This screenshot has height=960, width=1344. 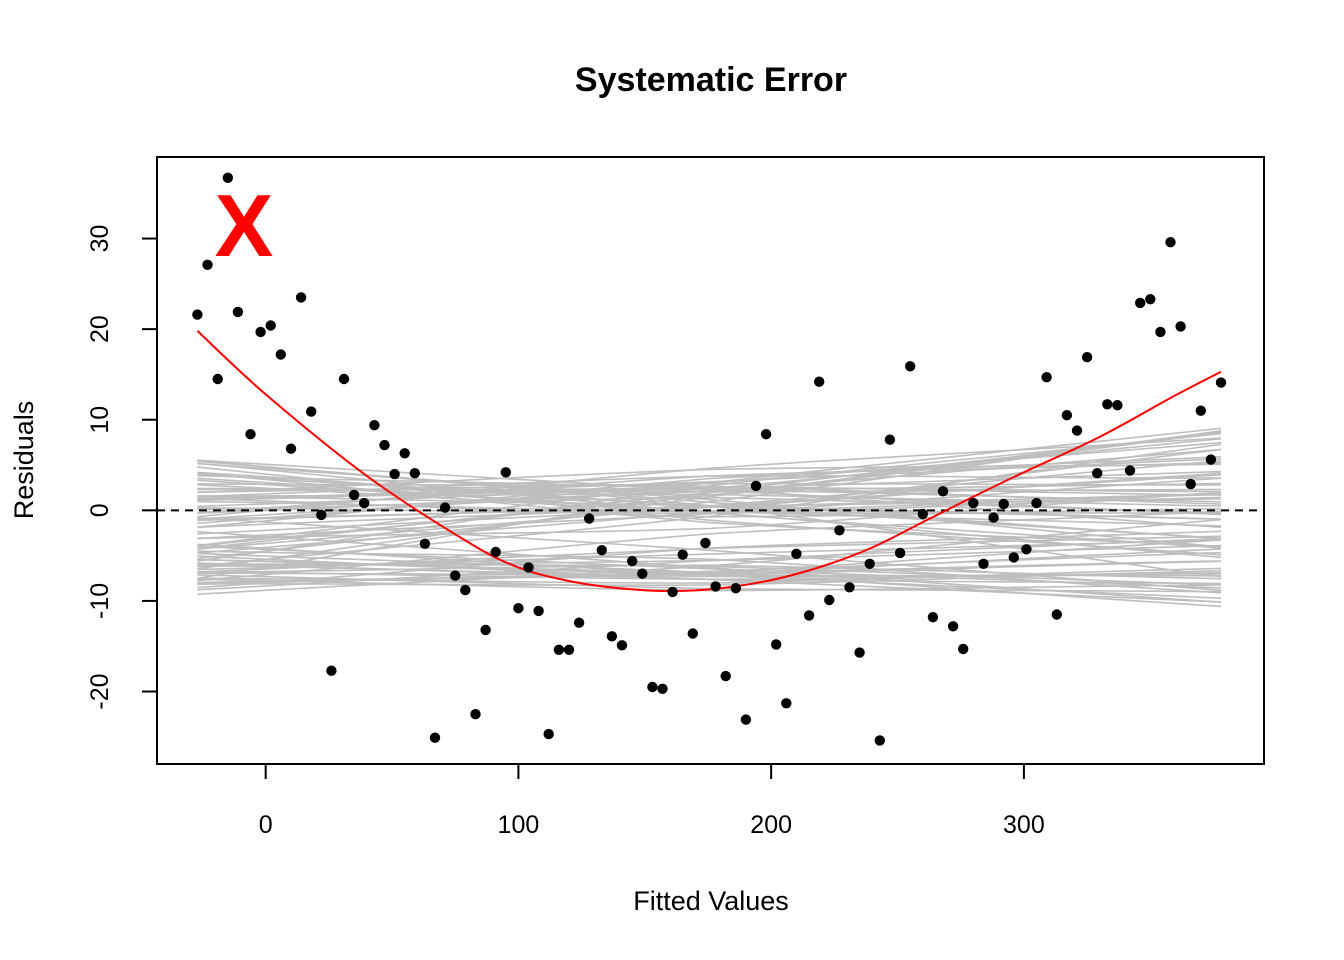 What do you see at coordinates (519, 825) in the screenshot?
I see `x-tick-label: 100` at bounding box center [519, 825].